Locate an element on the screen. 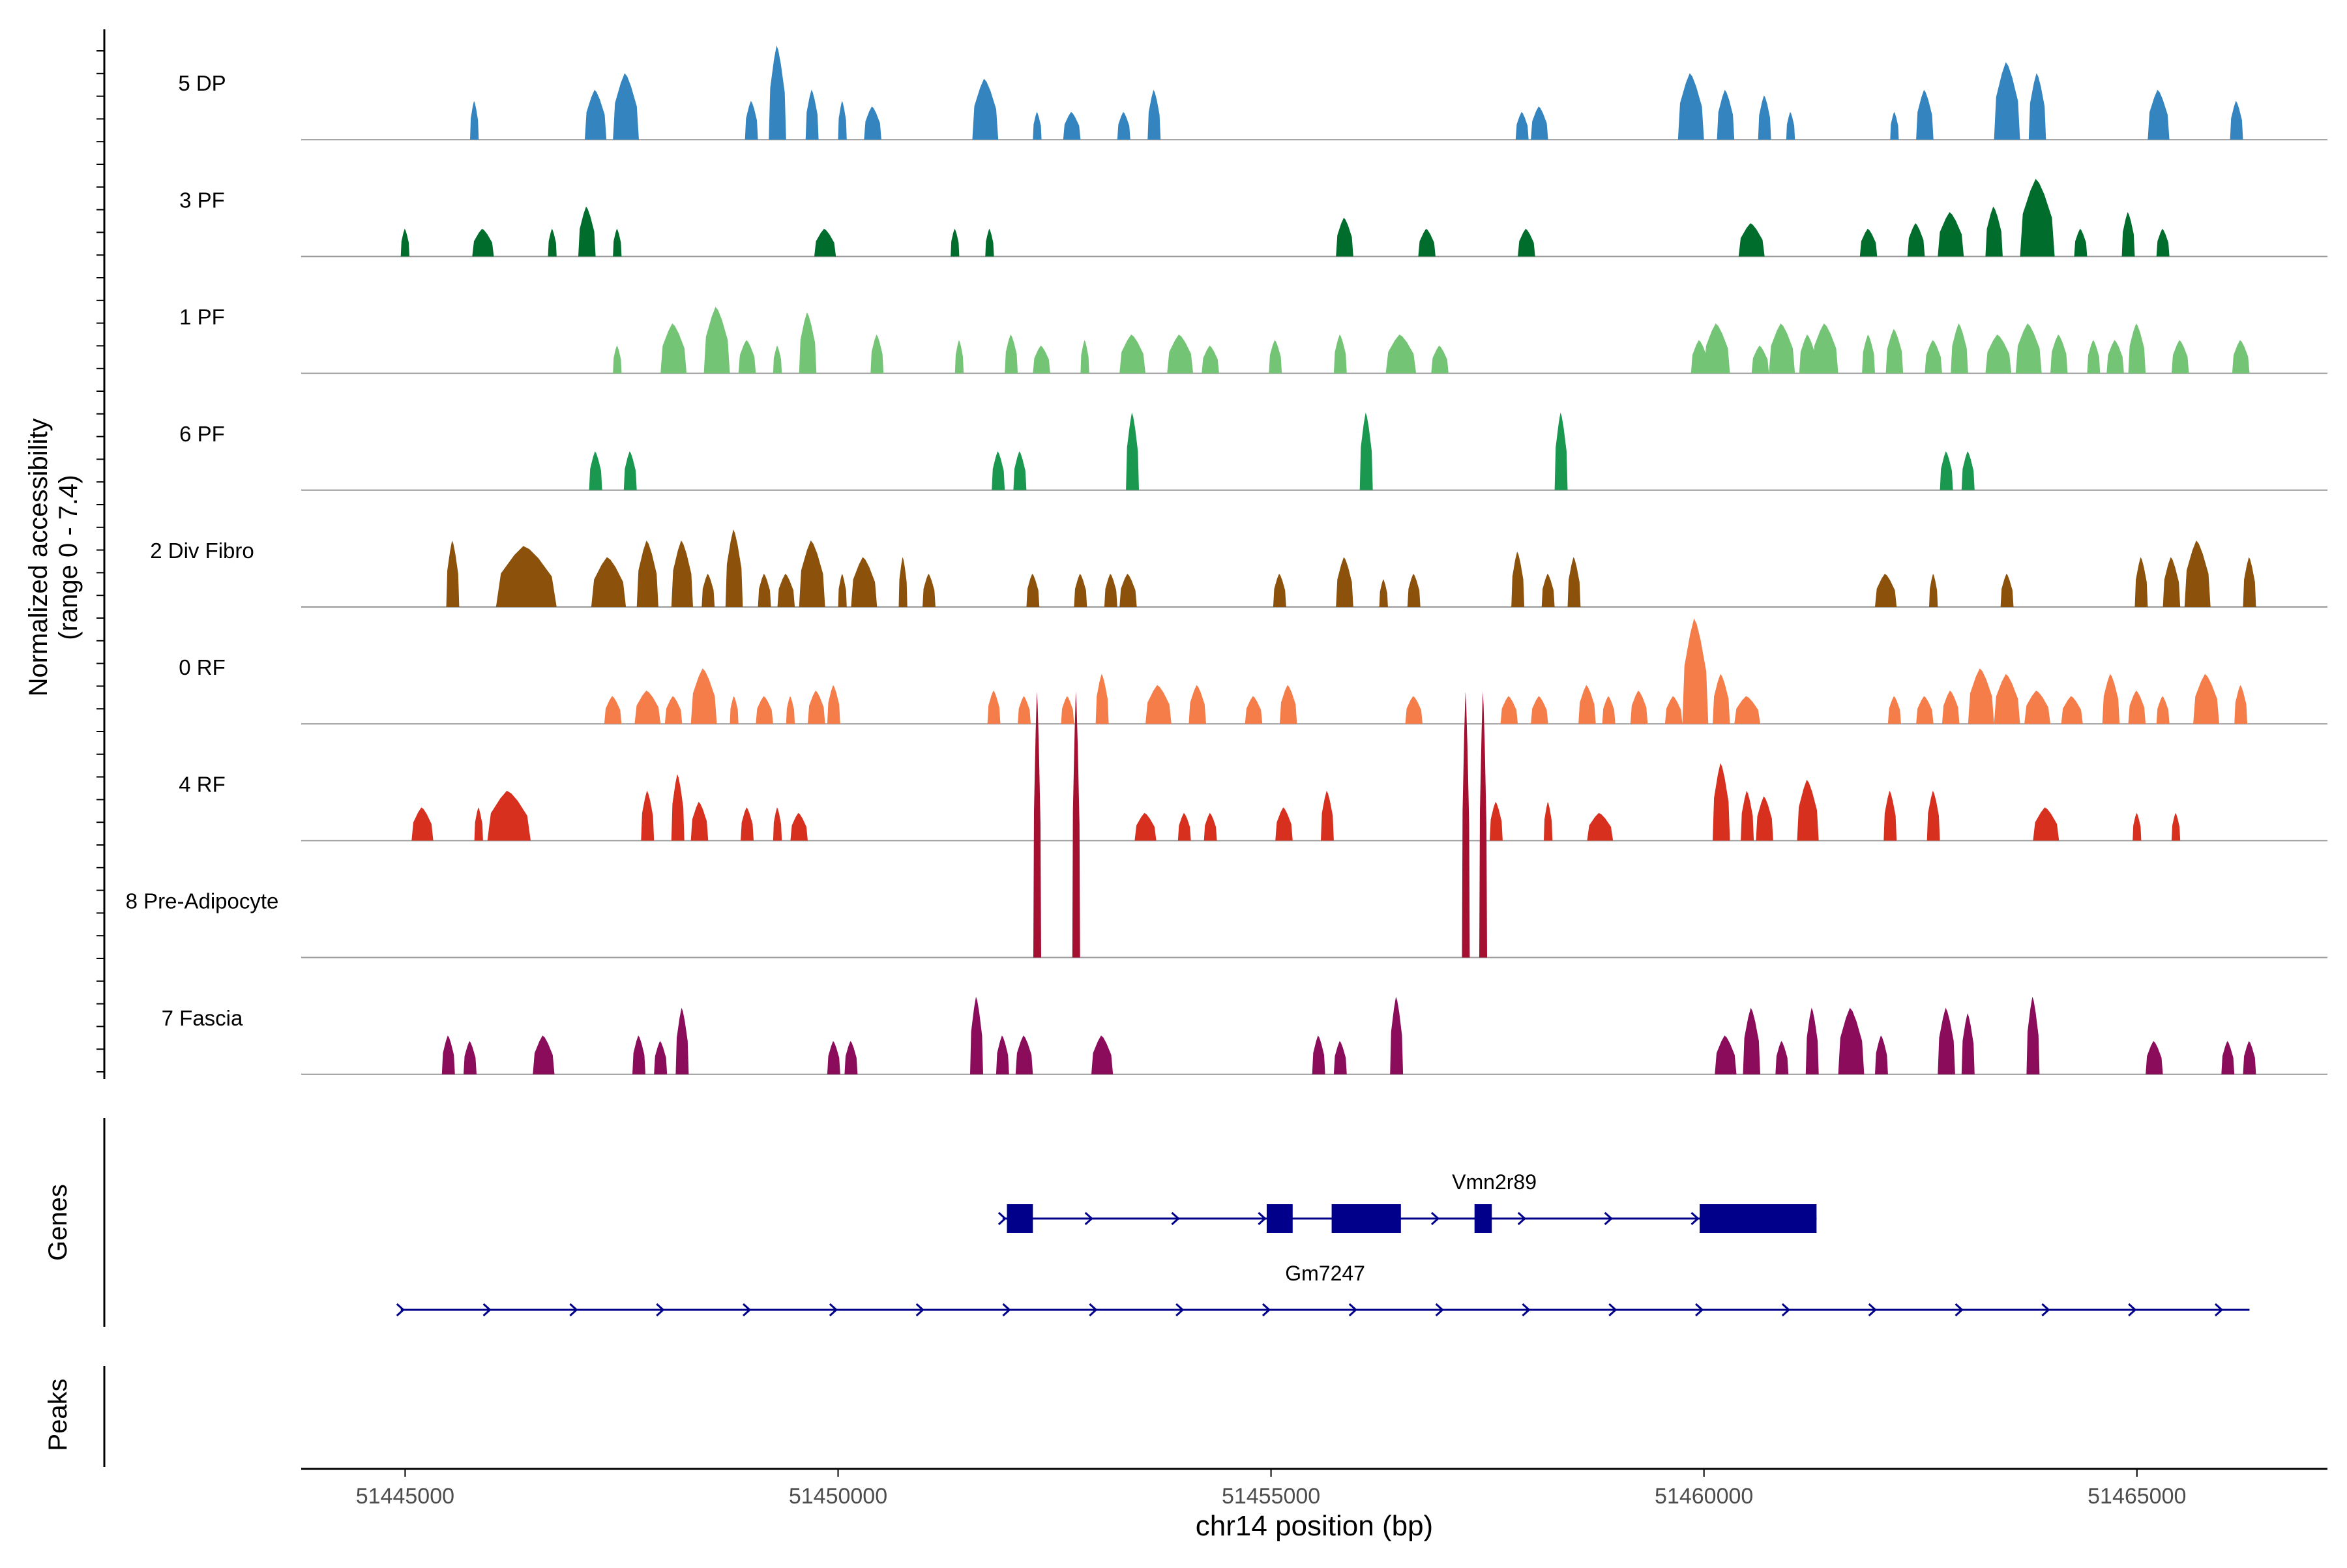 This screenshot has height=1568, width=2347. gene-gm7247: Gm7247 is located at coordinates (1323, 1290).